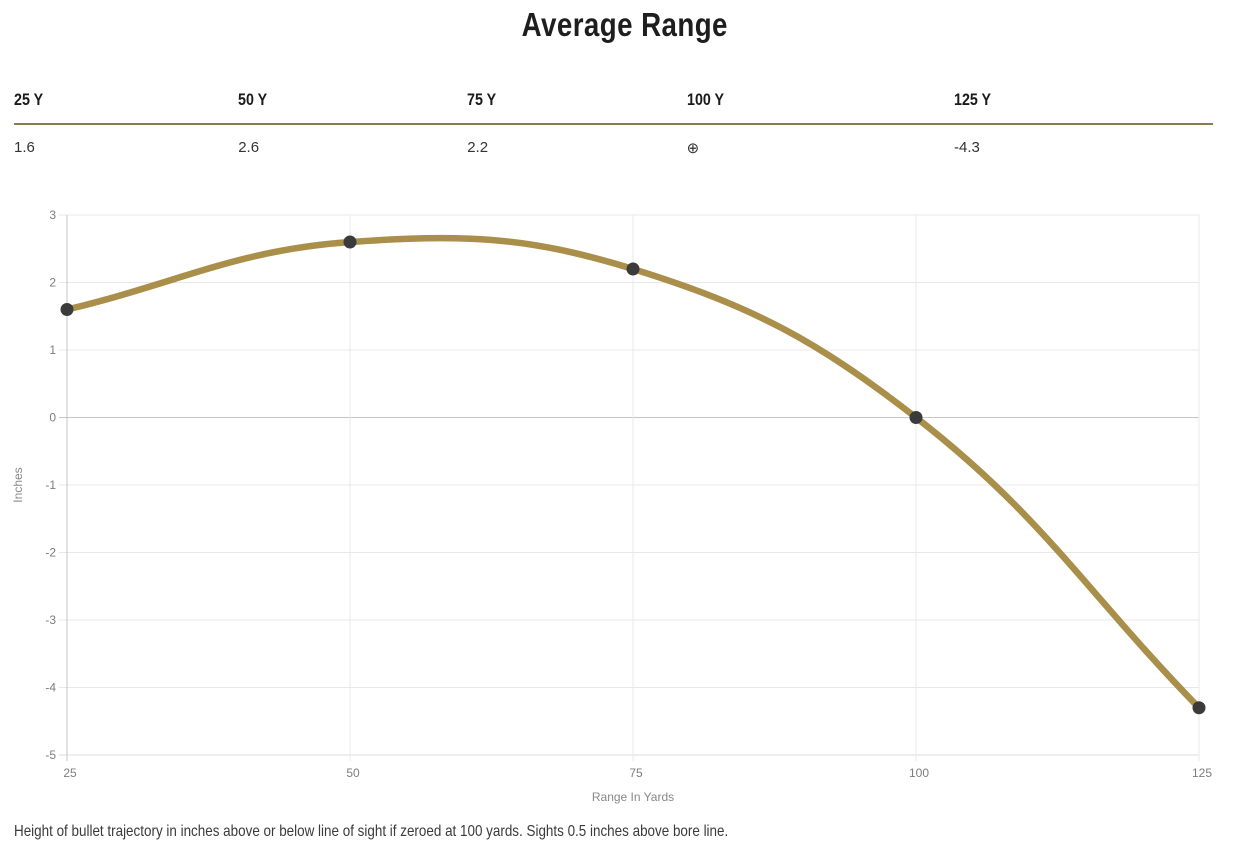 The height and width of the screenshot is (854, 1249). What do you see at coordinates (50, 755) in the screenshot?
I see `y-tick-label: -5` at bounding box center [50, 755].